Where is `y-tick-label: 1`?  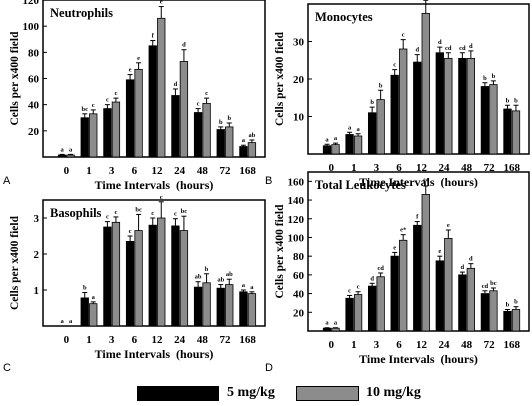 y-tick-label: 1 is located at coordinates (37, 291).